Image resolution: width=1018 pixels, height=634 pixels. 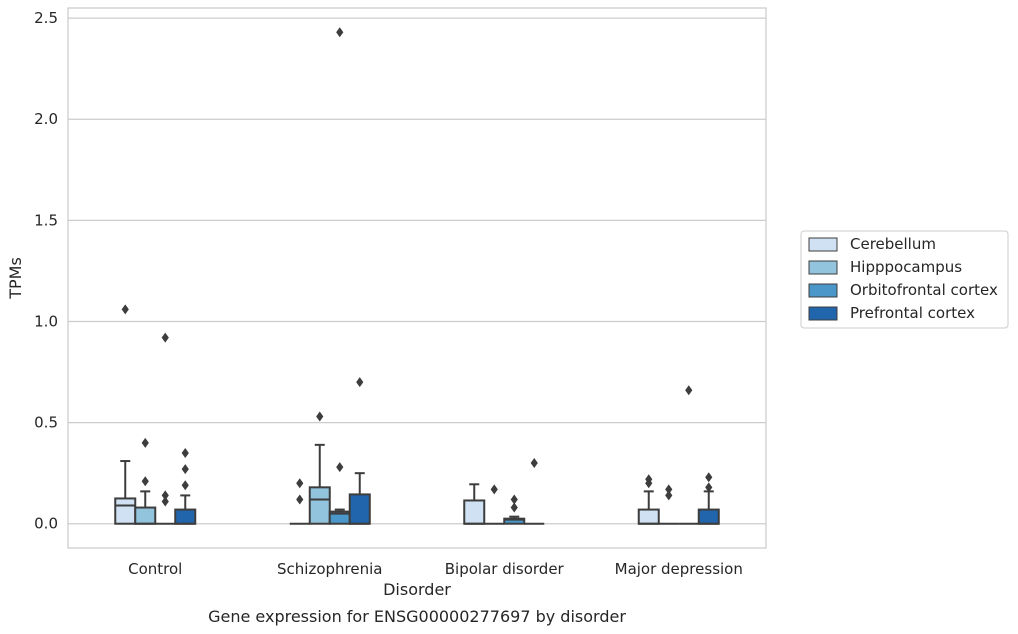 What do you see at coordinates (15, 278) in the screenshot?
I see `y-axis-label: TPMs` at bounding box center [15, 278].